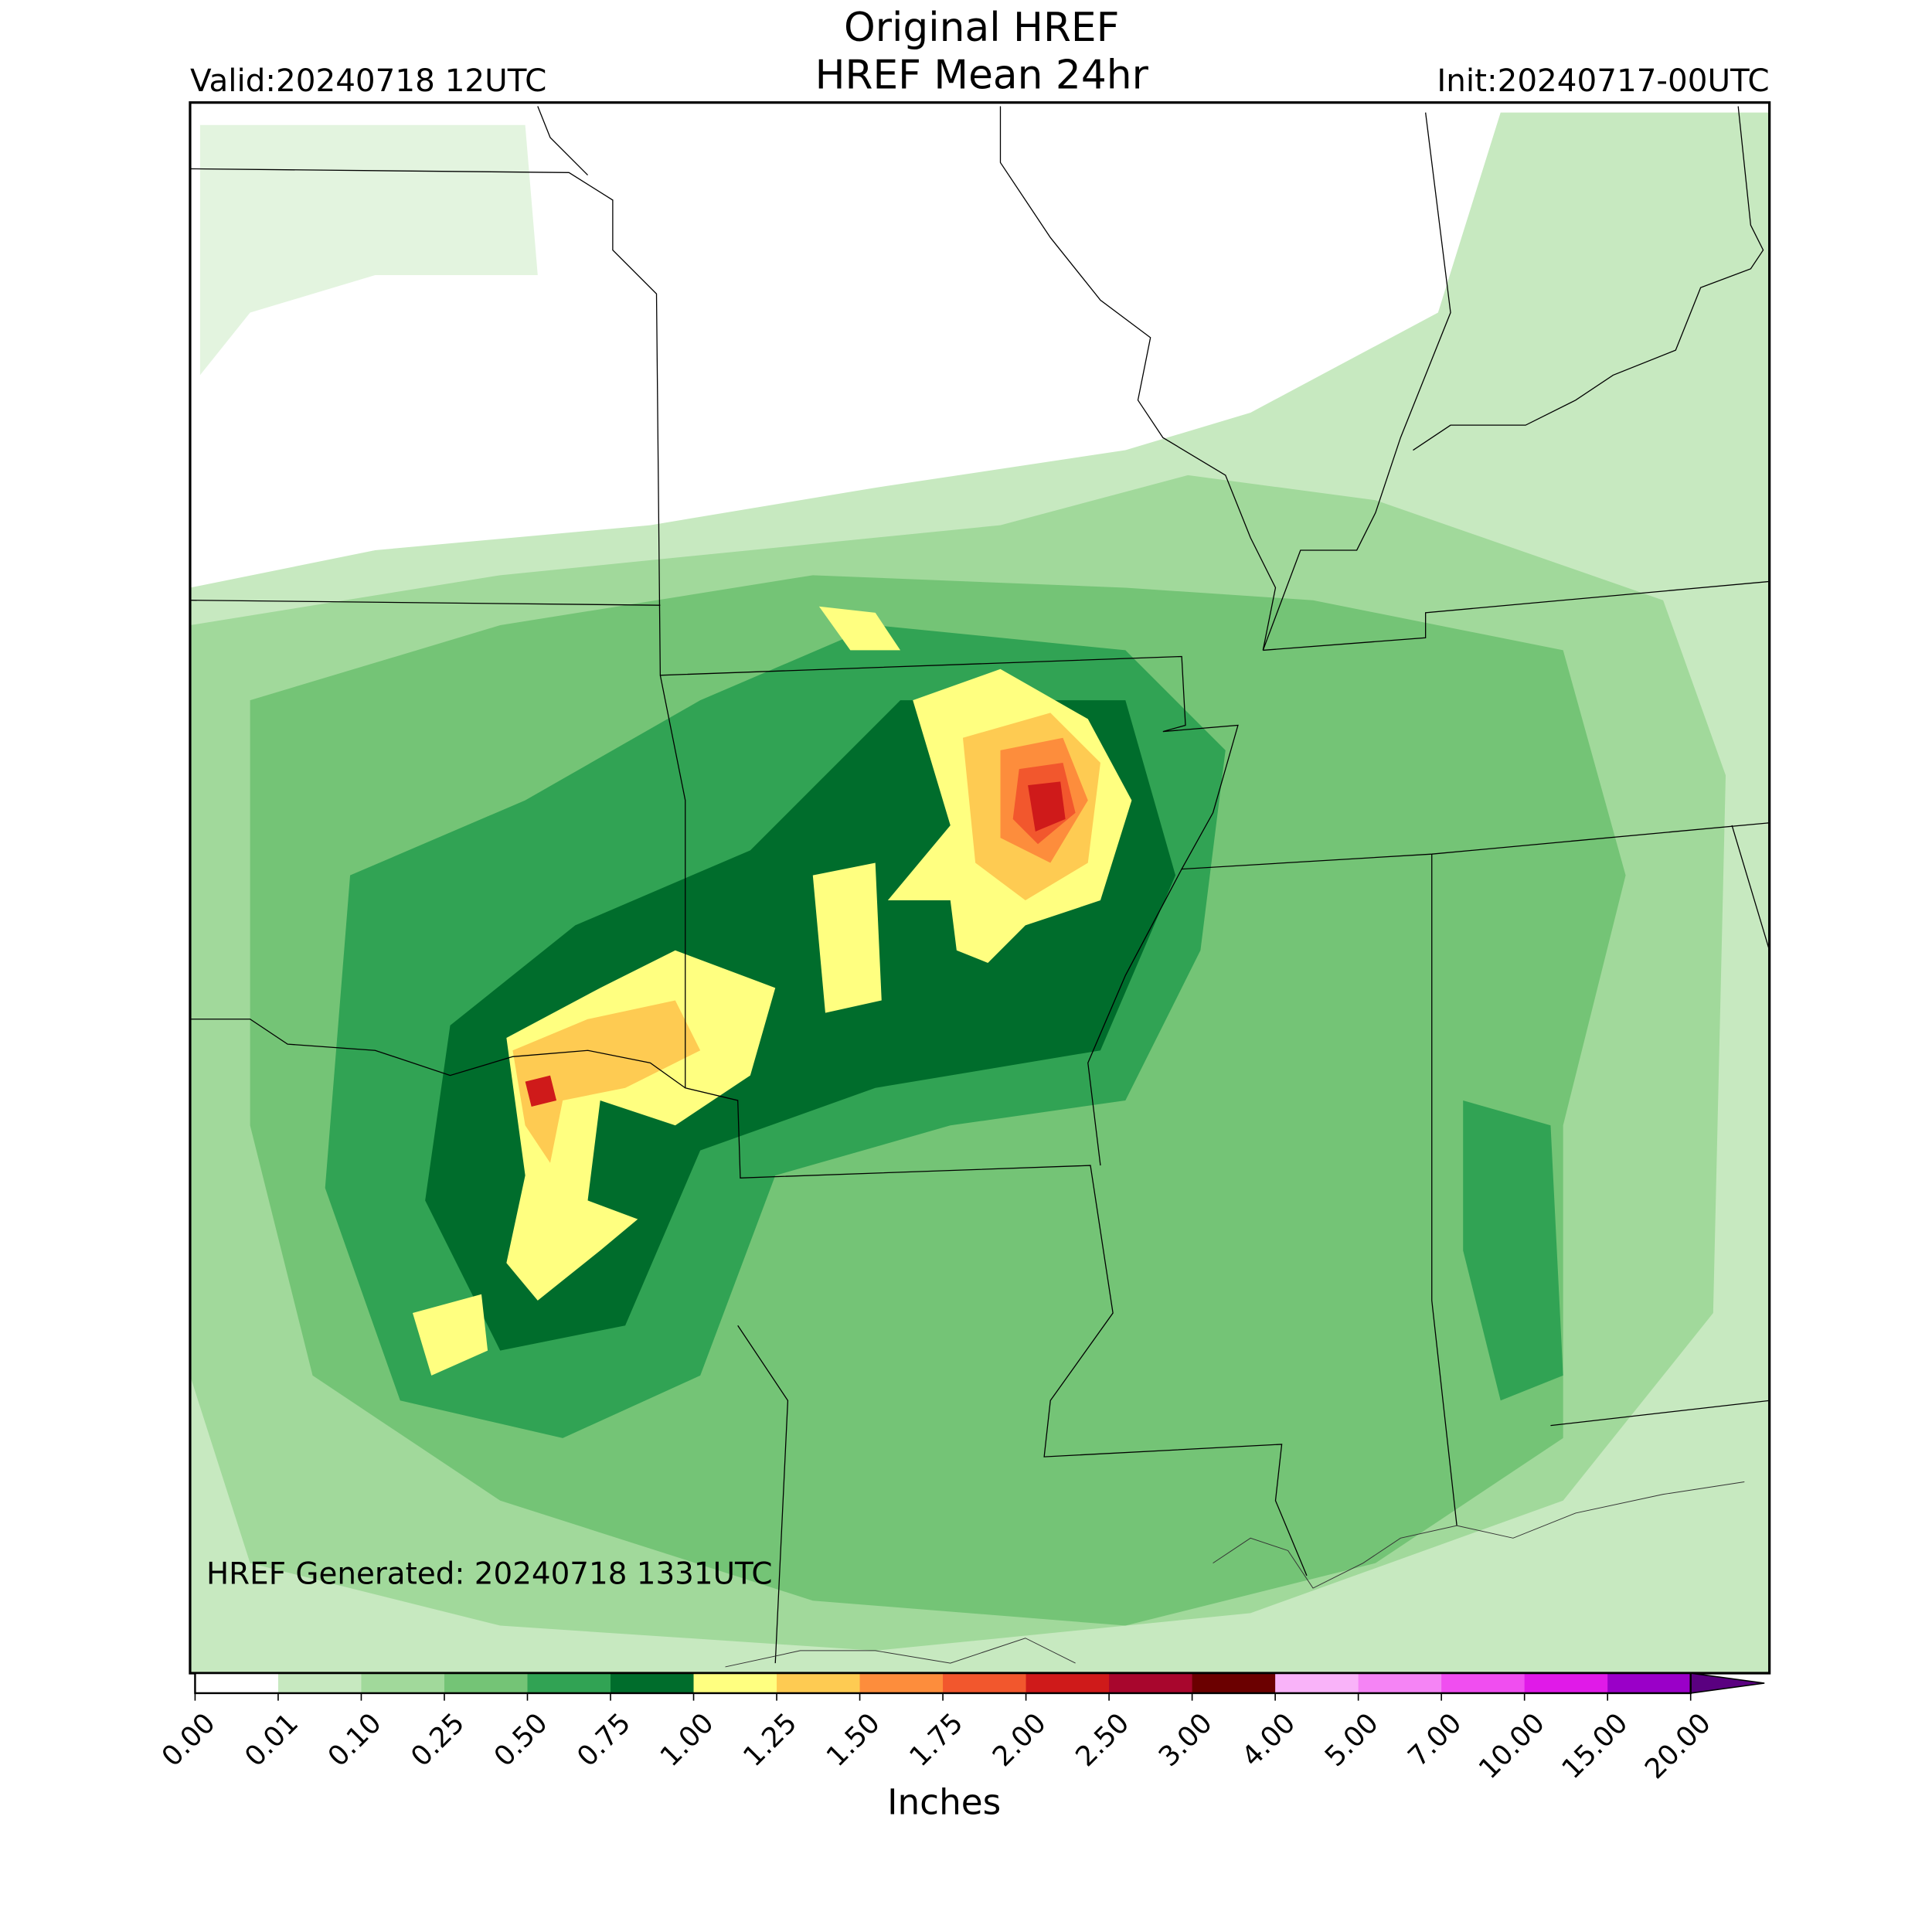 The width and height of the screenshot is (1932, 1932). Describe the element at coordinates (604, 1740) in the screenshot. I see `colorbar-tick-label: 0.75` at that location.